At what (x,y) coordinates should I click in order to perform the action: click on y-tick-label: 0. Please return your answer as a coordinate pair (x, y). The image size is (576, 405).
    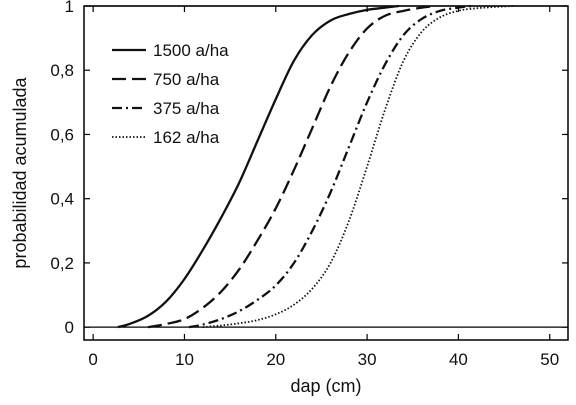
    Looking at the image, I should click on (69, 327).